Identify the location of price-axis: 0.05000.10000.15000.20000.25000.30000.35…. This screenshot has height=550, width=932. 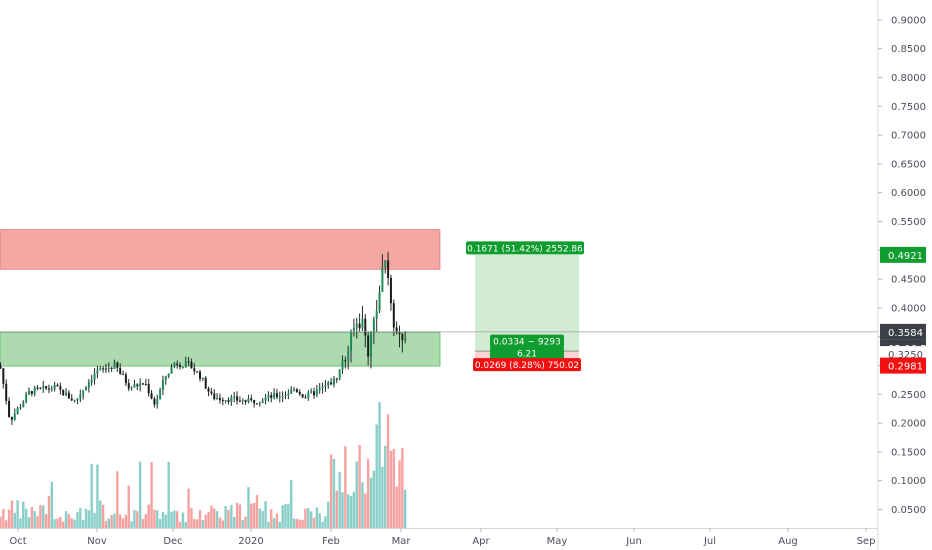
(901, 275).